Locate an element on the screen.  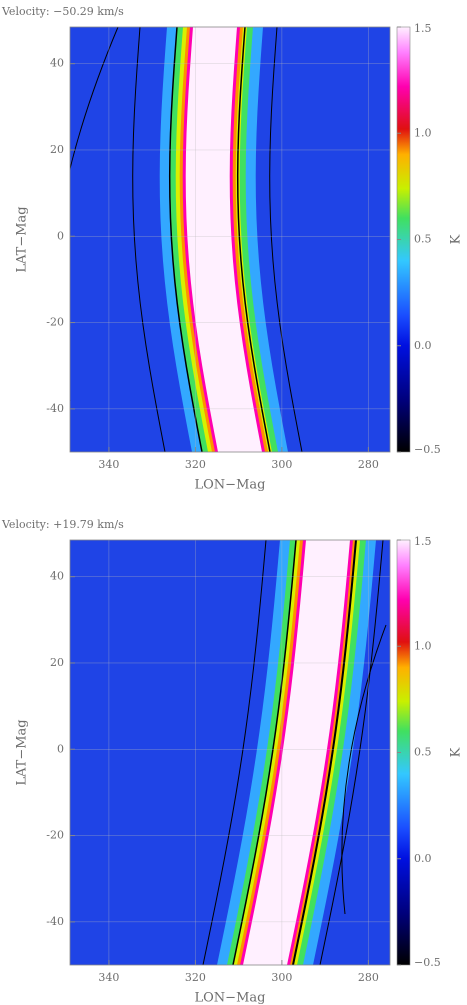
chart-title: Velocity: −50.29 km/s is located at coordinates (62, 11).